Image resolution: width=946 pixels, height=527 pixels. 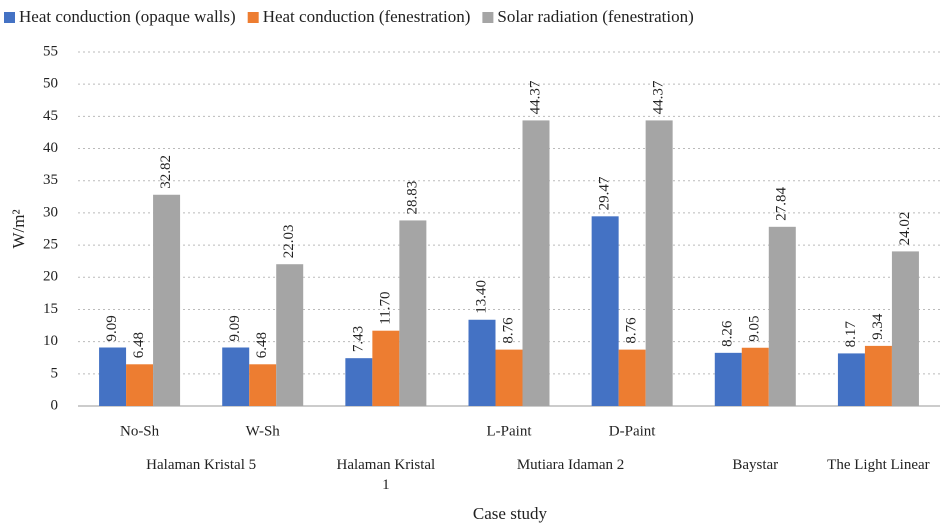 I want to click on value-label: 22.03, so click(x=289, y=241).